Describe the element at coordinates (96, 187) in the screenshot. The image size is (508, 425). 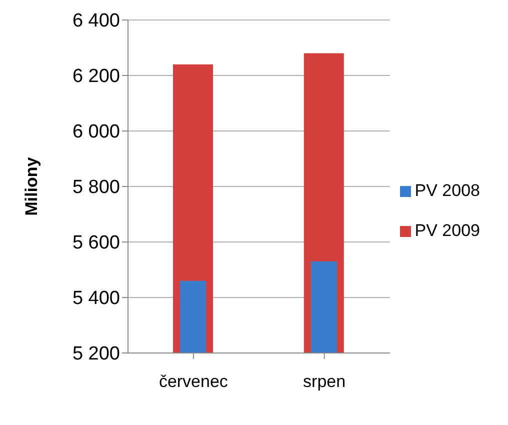
I see `y-tick-label: 5 800` at that location.